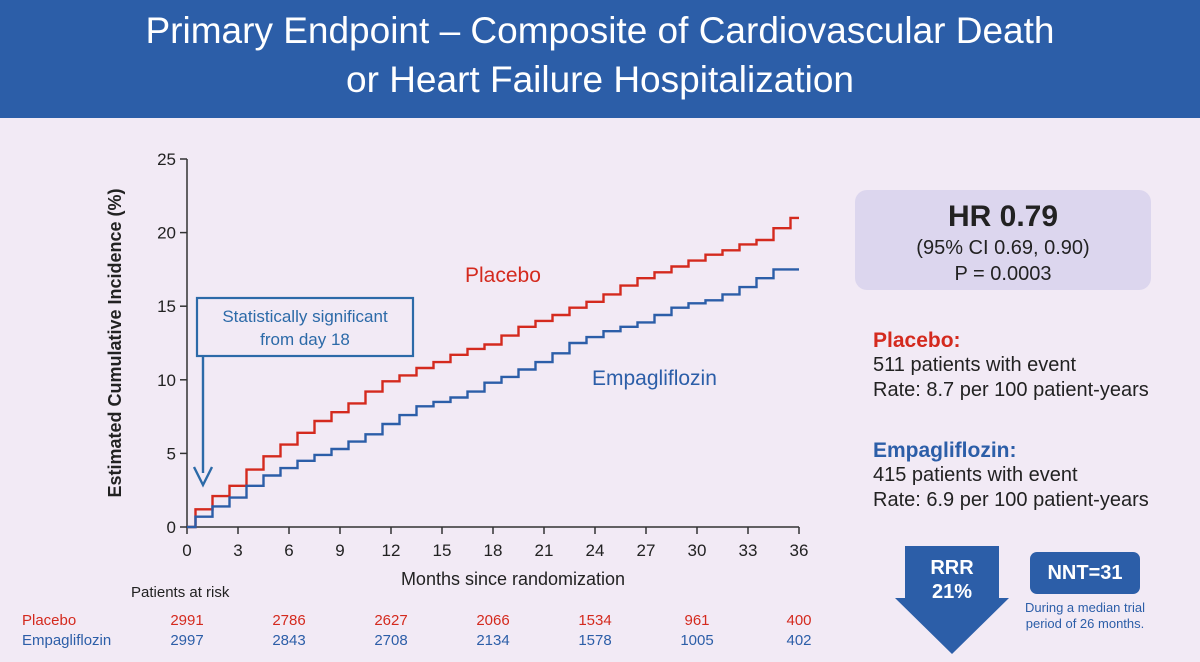 This screenshot has width=1200, height=662. I want to click on confidence-interval: (95% CI 0.69, 0.90), so click(1003, 248).